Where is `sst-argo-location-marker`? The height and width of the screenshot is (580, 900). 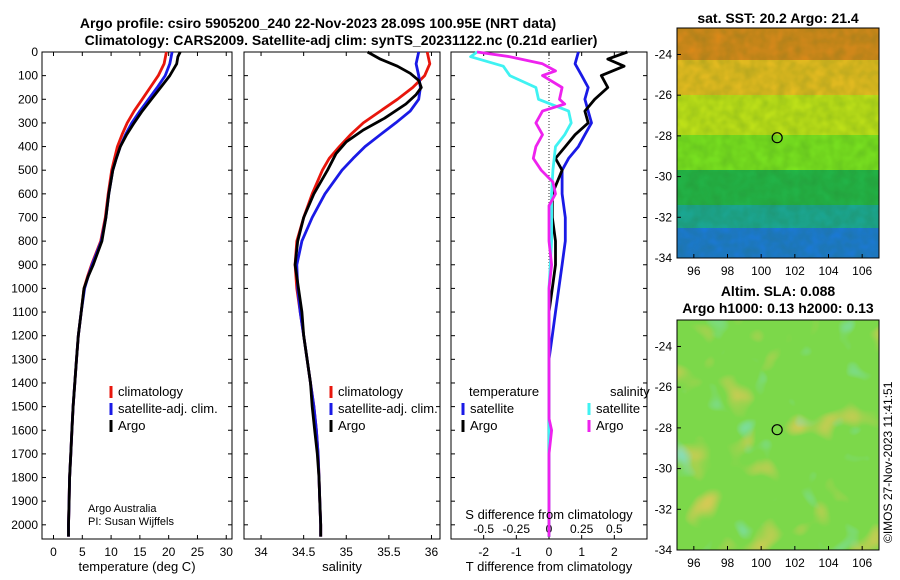 sst-argo-location-marker is located at coordinates (777, 138).